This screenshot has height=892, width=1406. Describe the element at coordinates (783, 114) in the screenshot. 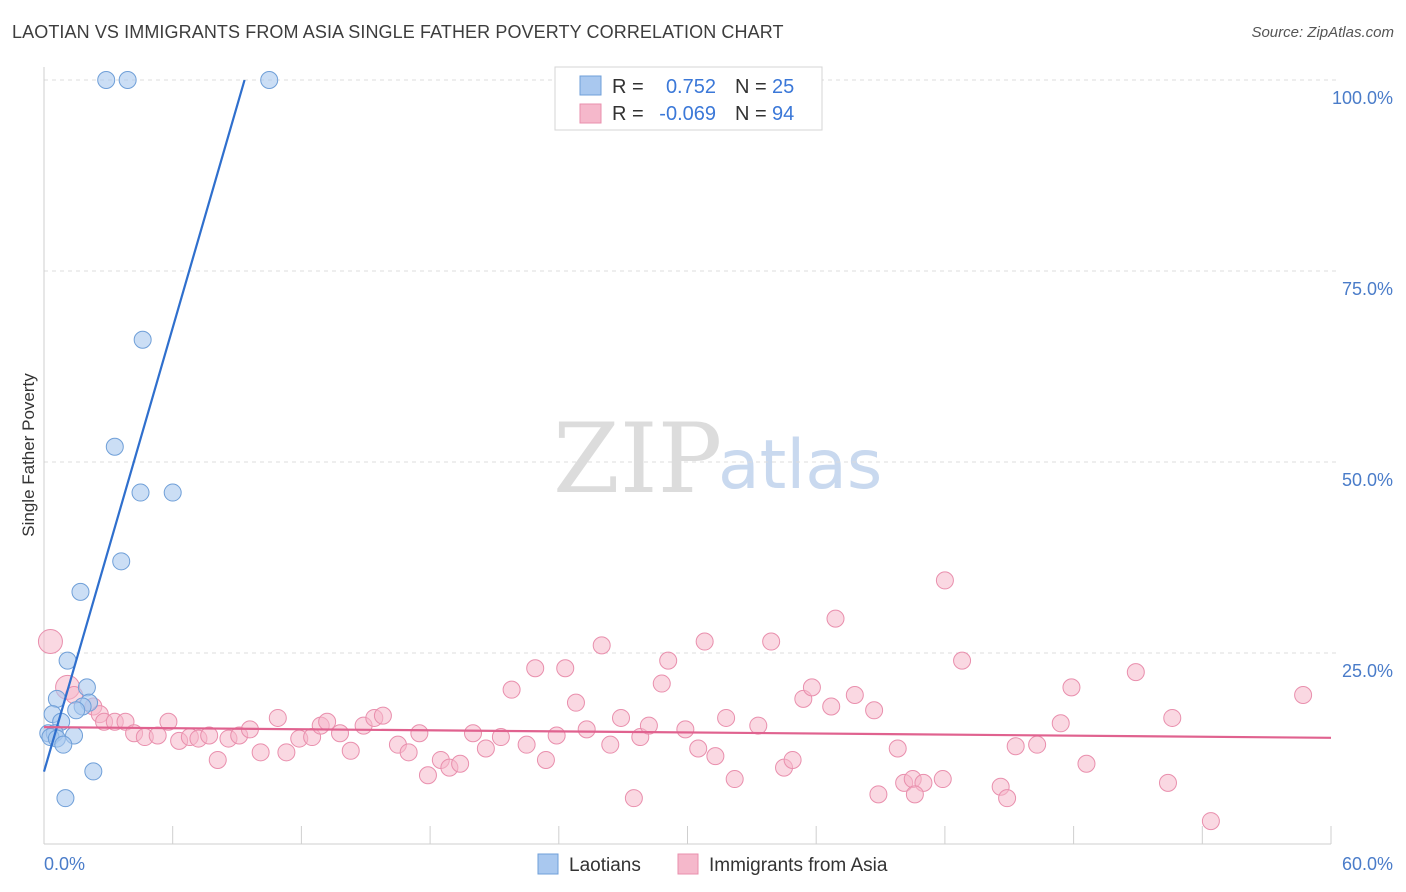

I see `legend-n-value-2: 94` at that location.